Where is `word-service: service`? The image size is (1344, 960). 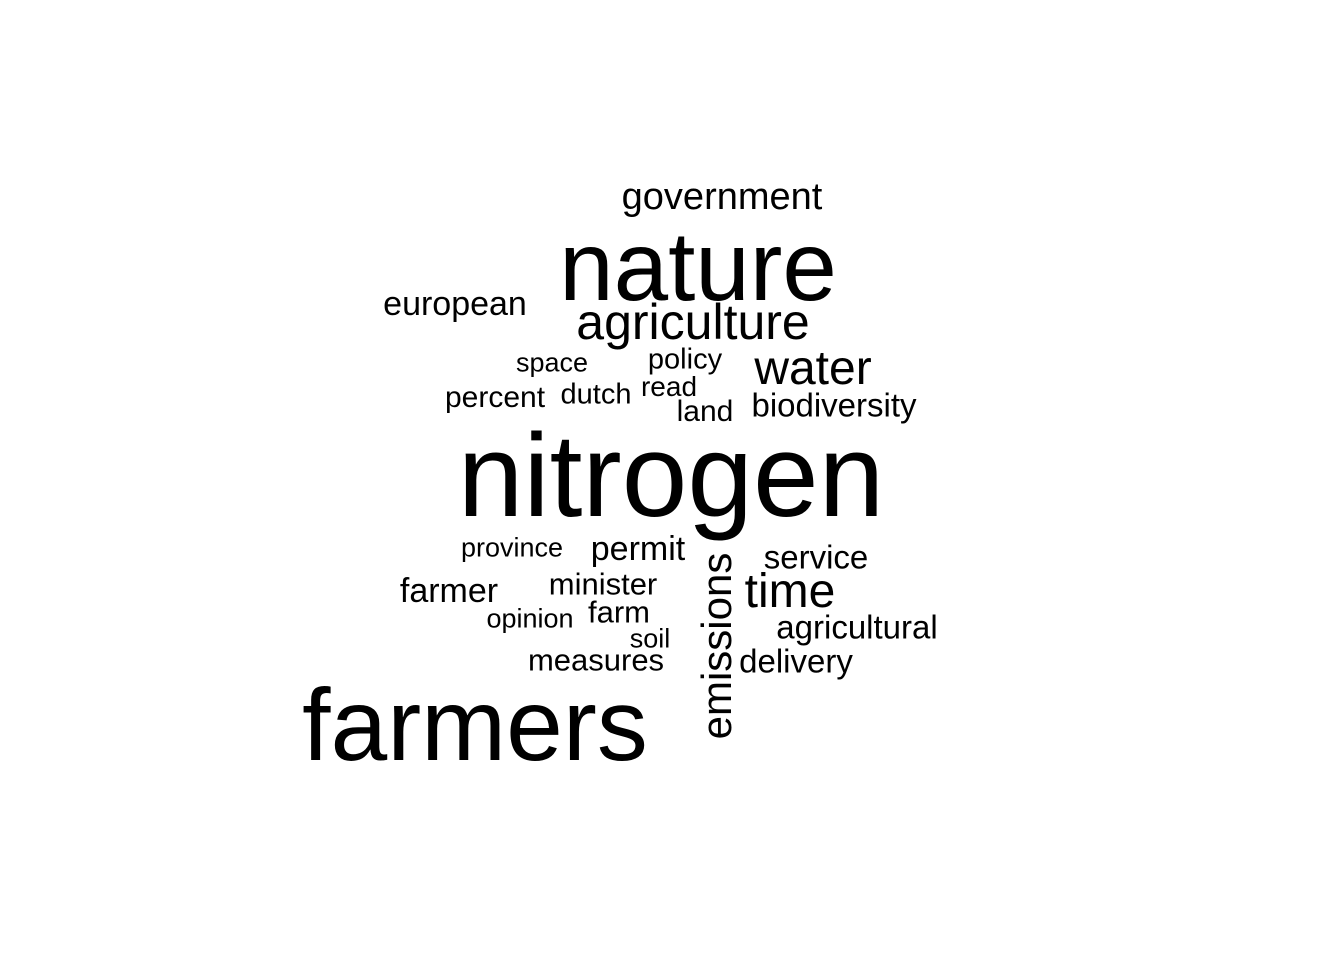 word-service: service is located at coordinates (816, 557).